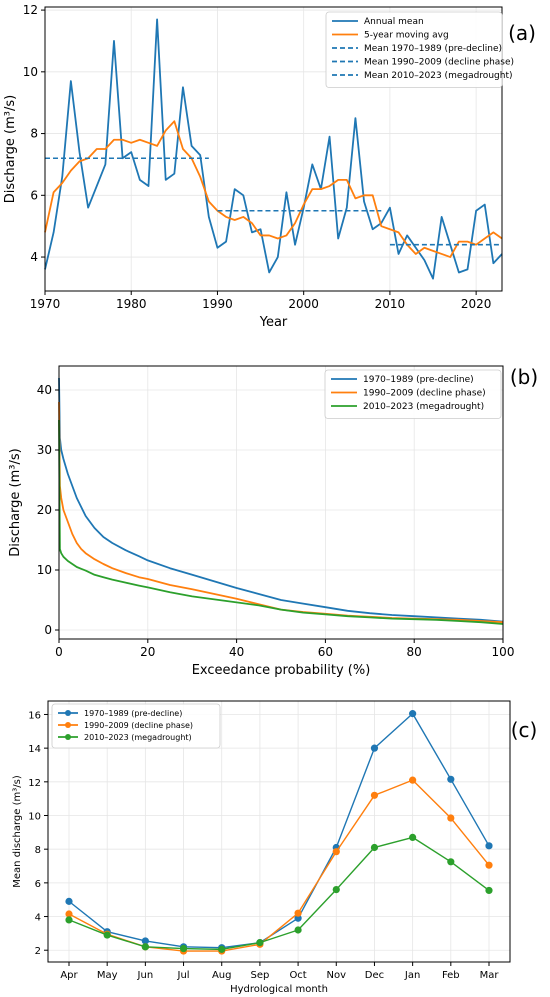 This screenshot has width=550, height=997. What do you see at coordinates (406, 36) in the screenshot?
I see `legend-label: 5-year moving avg` at bounding box center [406, 36].